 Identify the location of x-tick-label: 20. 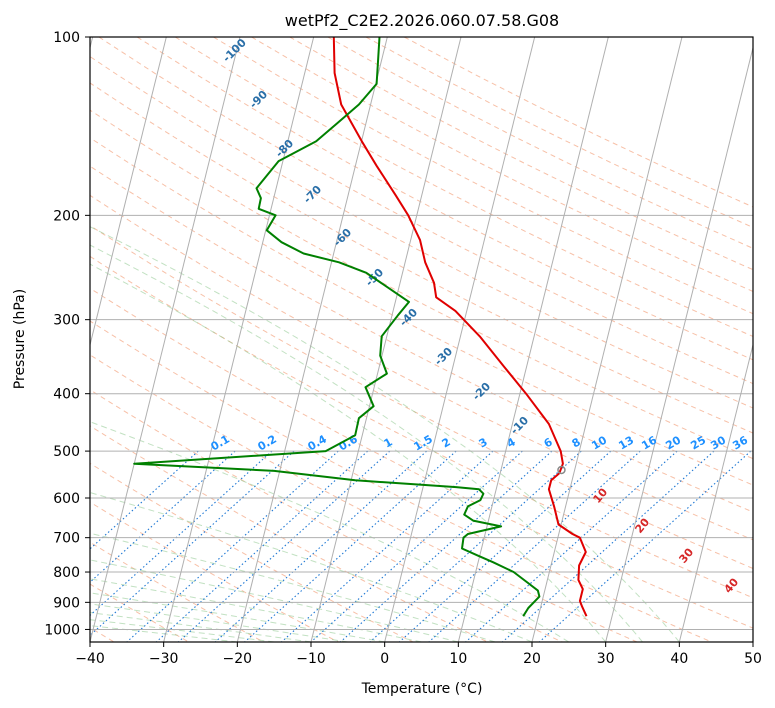
(532, 659).